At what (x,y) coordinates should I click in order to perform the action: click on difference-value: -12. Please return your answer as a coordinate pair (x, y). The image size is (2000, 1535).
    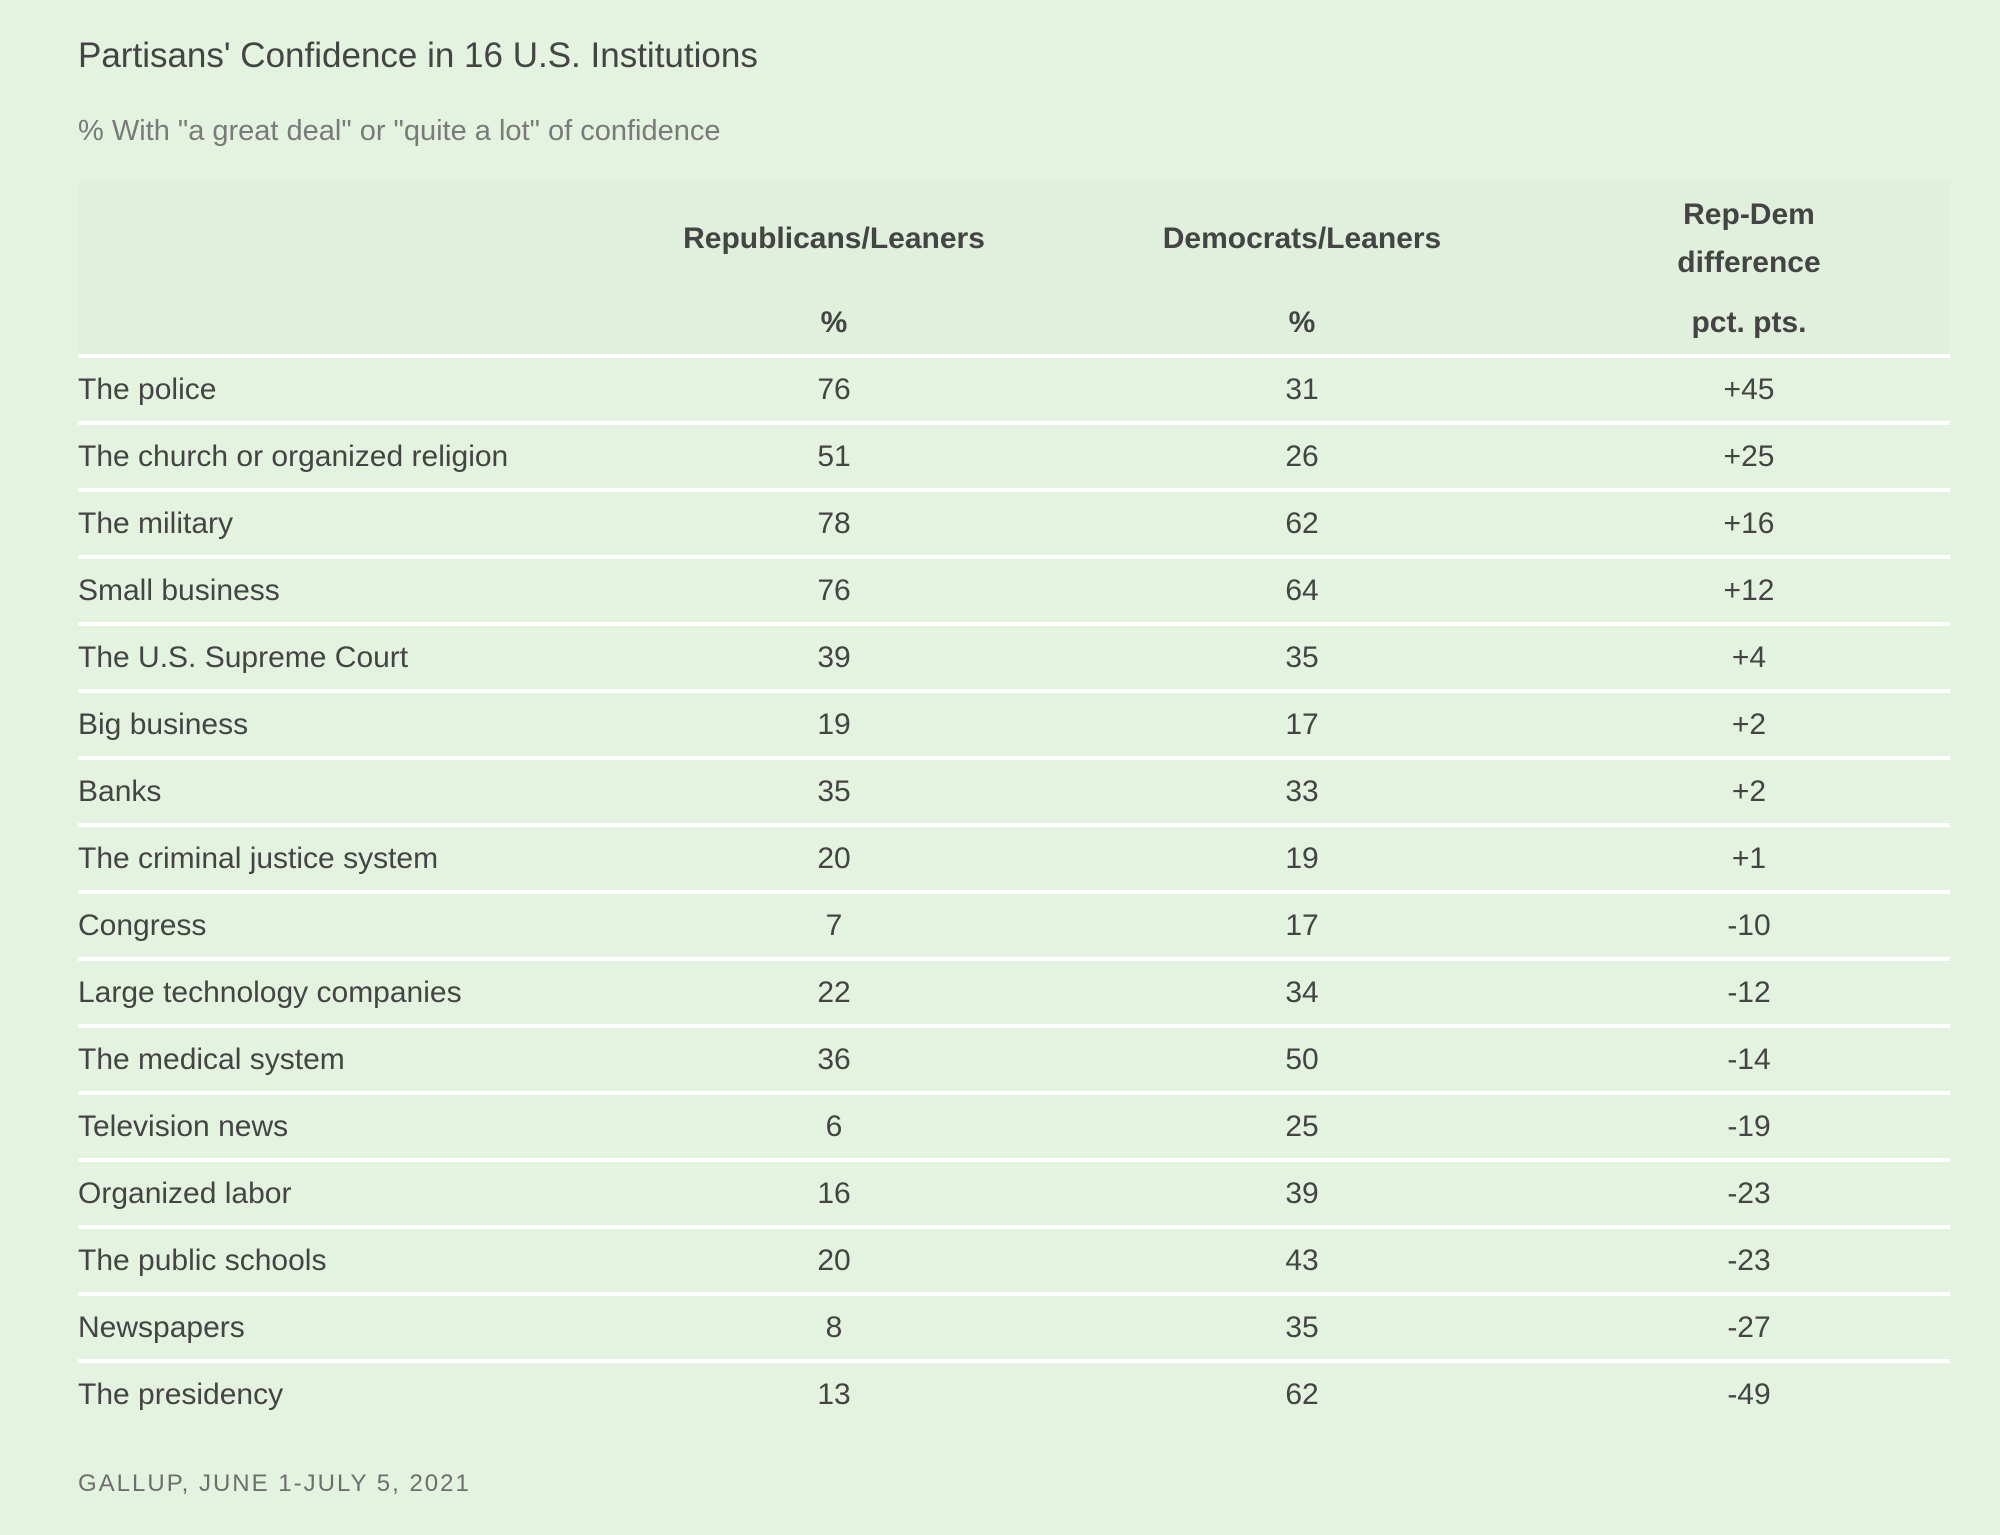
    Looking at the image, I should click on (1749, 993).